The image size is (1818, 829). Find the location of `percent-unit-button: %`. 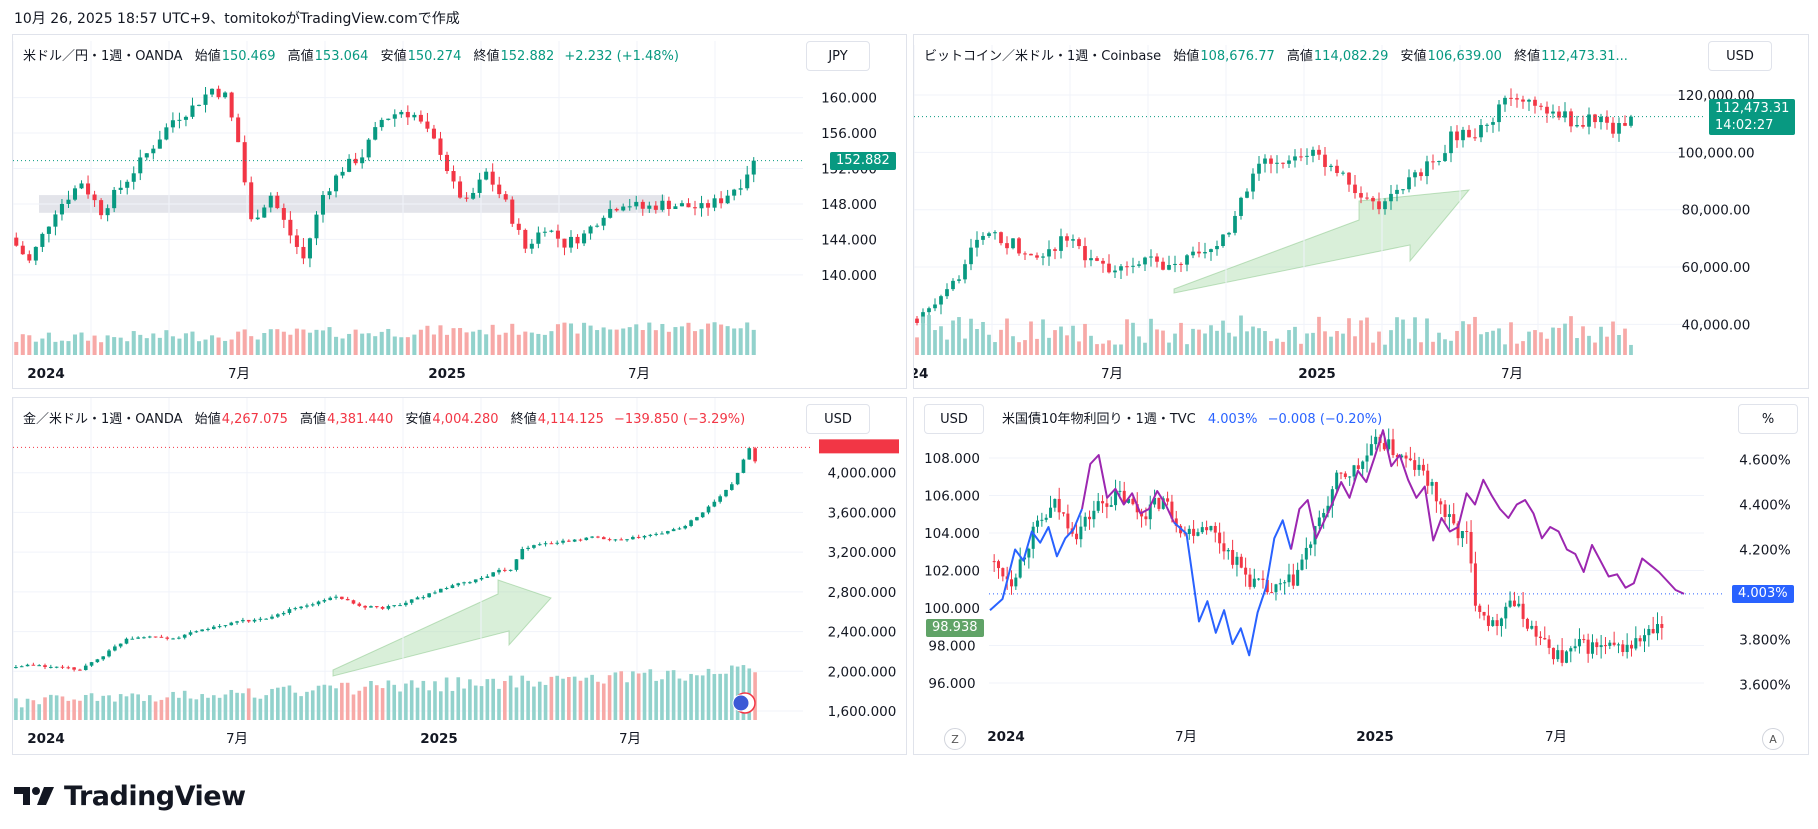

percent-unit-button: % is located at coordinates (1768, 419).